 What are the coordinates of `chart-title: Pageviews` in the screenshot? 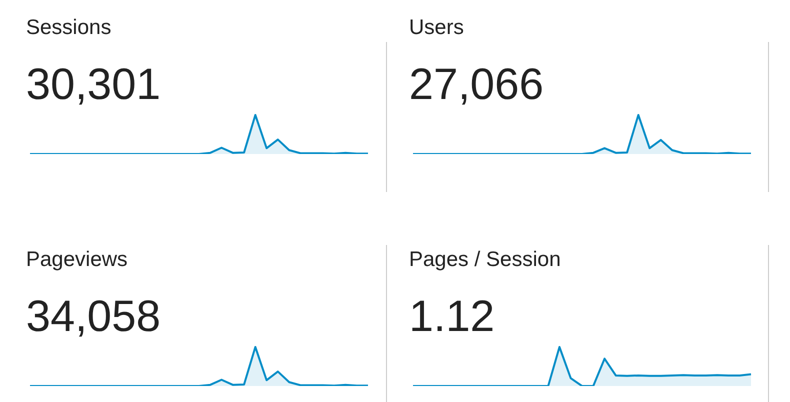 It's located at (77, 260).